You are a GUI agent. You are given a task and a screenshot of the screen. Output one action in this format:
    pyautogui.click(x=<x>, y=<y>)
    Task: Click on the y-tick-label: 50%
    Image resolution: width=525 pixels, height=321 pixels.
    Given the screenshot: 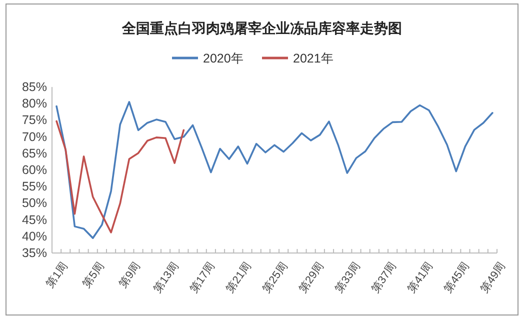 What is the action you would take?
    pyautogui.click(x=34, y=203)
    